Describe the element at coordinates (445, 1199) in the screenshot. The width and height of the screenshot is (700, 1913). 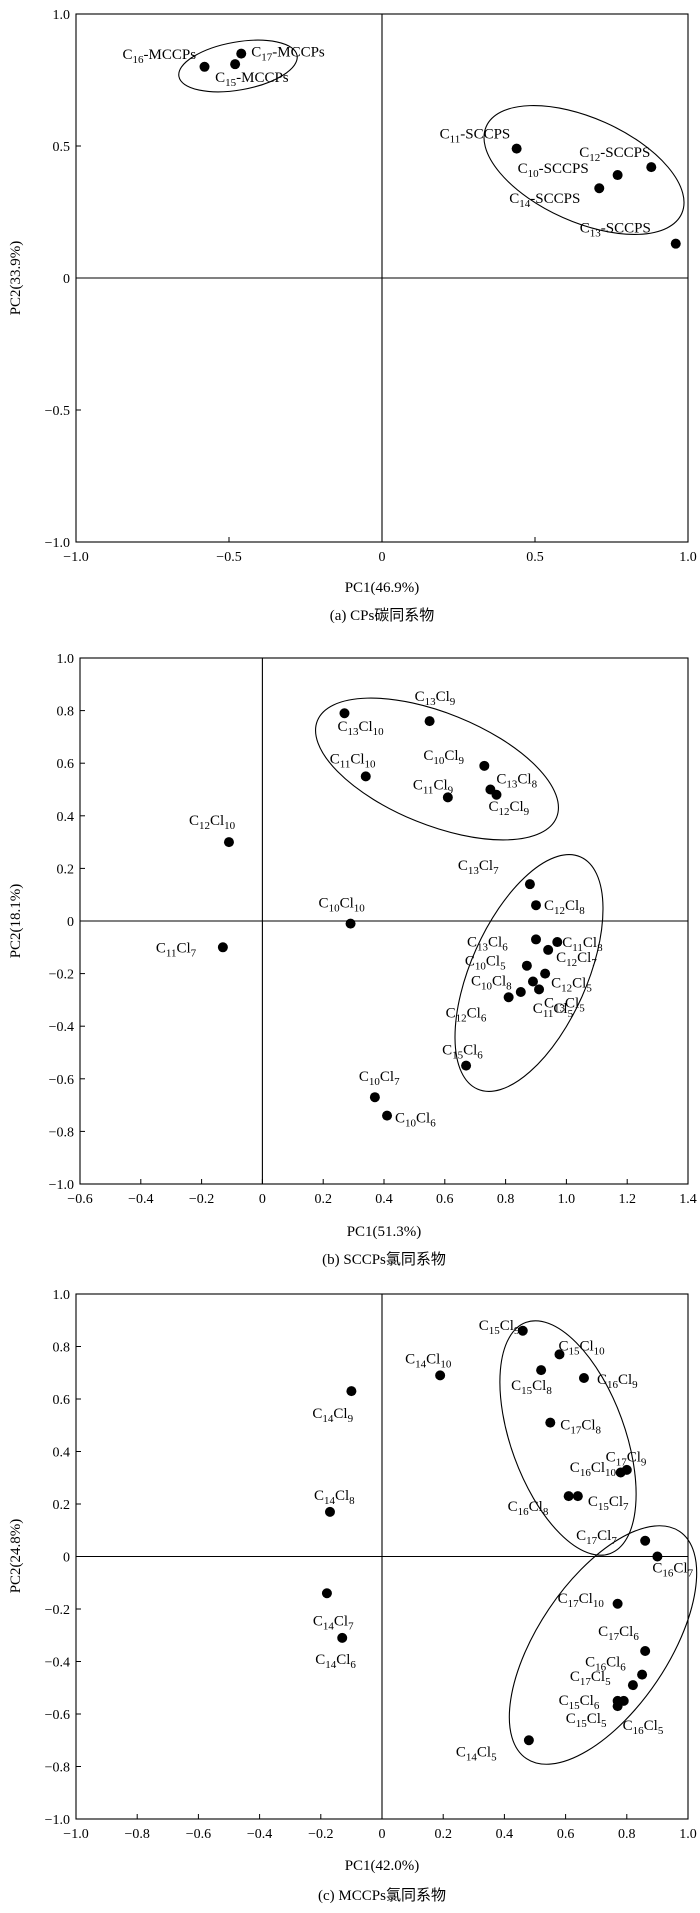
I see `x-tick-label: 0.6` at that location.